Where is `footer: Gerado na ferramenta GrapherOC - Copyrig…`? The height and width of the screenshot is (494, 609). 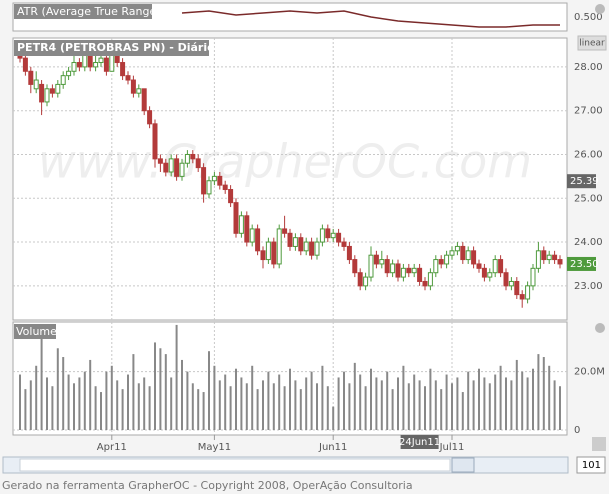 footer: Gerado na ferramenta GrapherOC - Copyrig… is located at coordinates (207, 485).